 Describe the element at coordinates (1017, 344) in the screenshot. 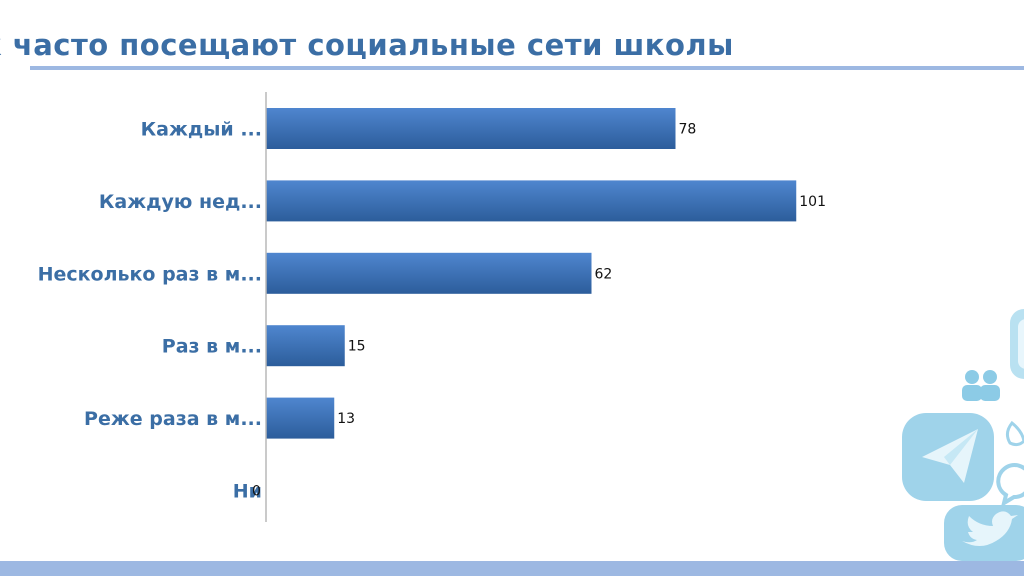

I see `social-tile-icon` at that location.